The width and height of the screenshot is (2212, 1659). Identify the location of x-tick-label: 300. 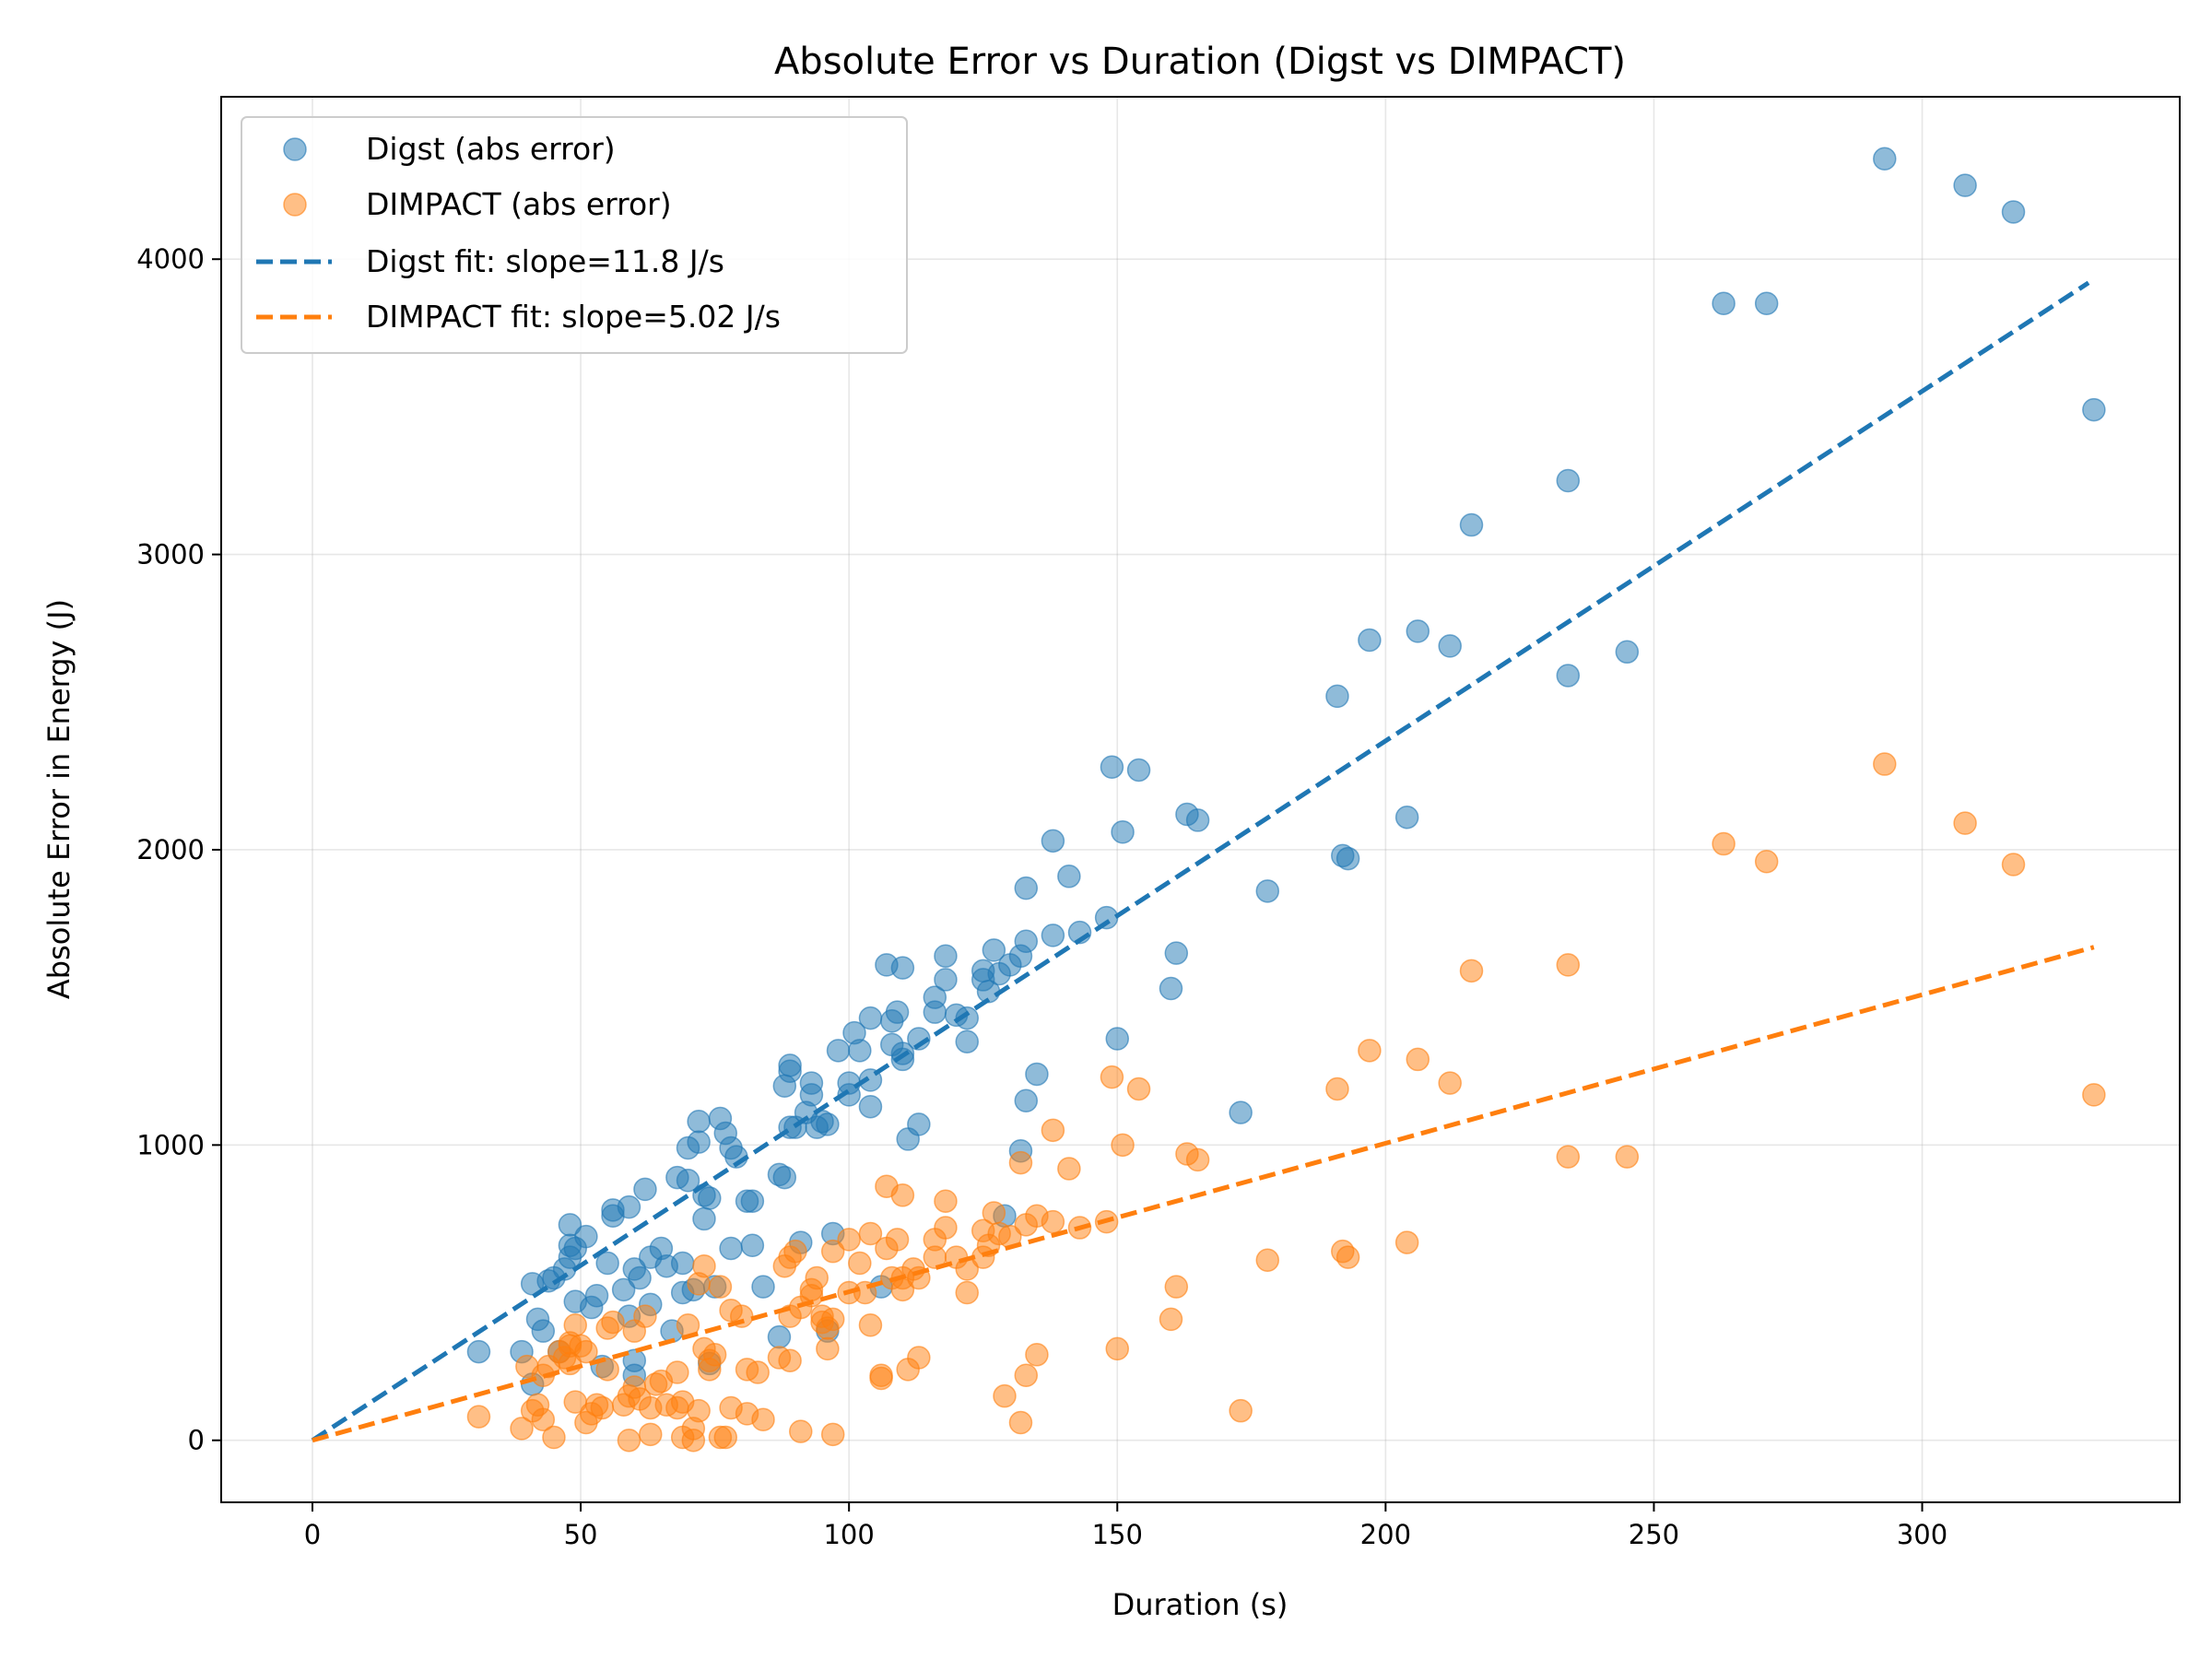
(1922, 1534).